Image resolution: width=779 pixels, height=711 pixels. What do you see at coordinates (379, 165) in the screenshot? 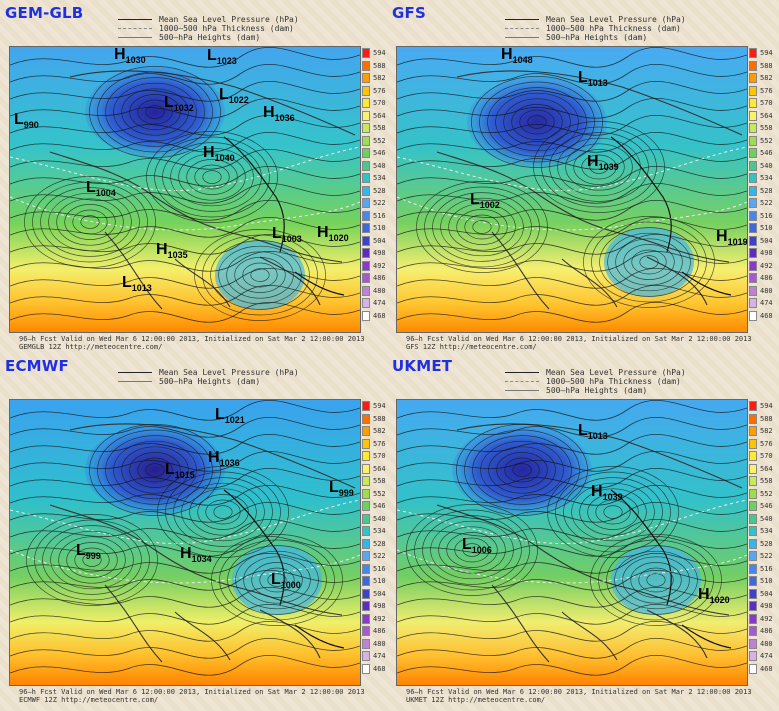
I see `colorbar-label: 540` at bounding box center [379, 165].